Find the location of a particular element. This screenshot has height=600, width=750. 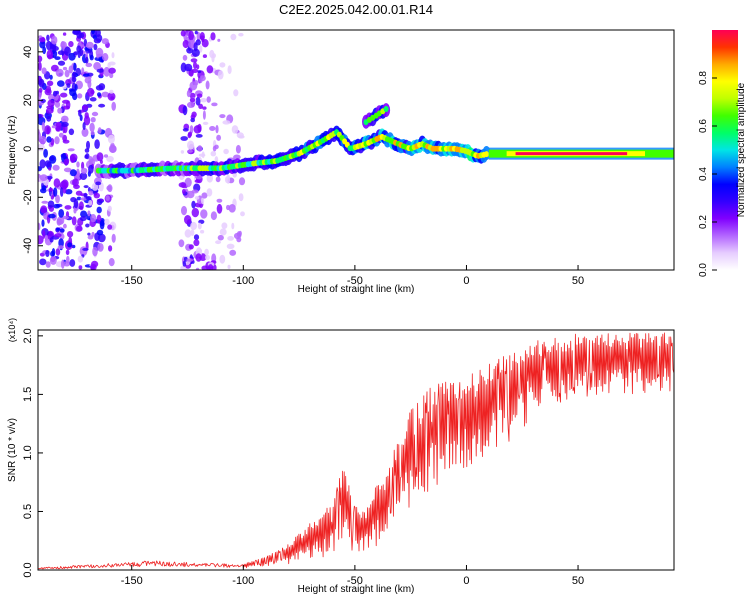

spectrogram-x-axis-label: Height of straight line (km) is located at coordinates (356, 289).